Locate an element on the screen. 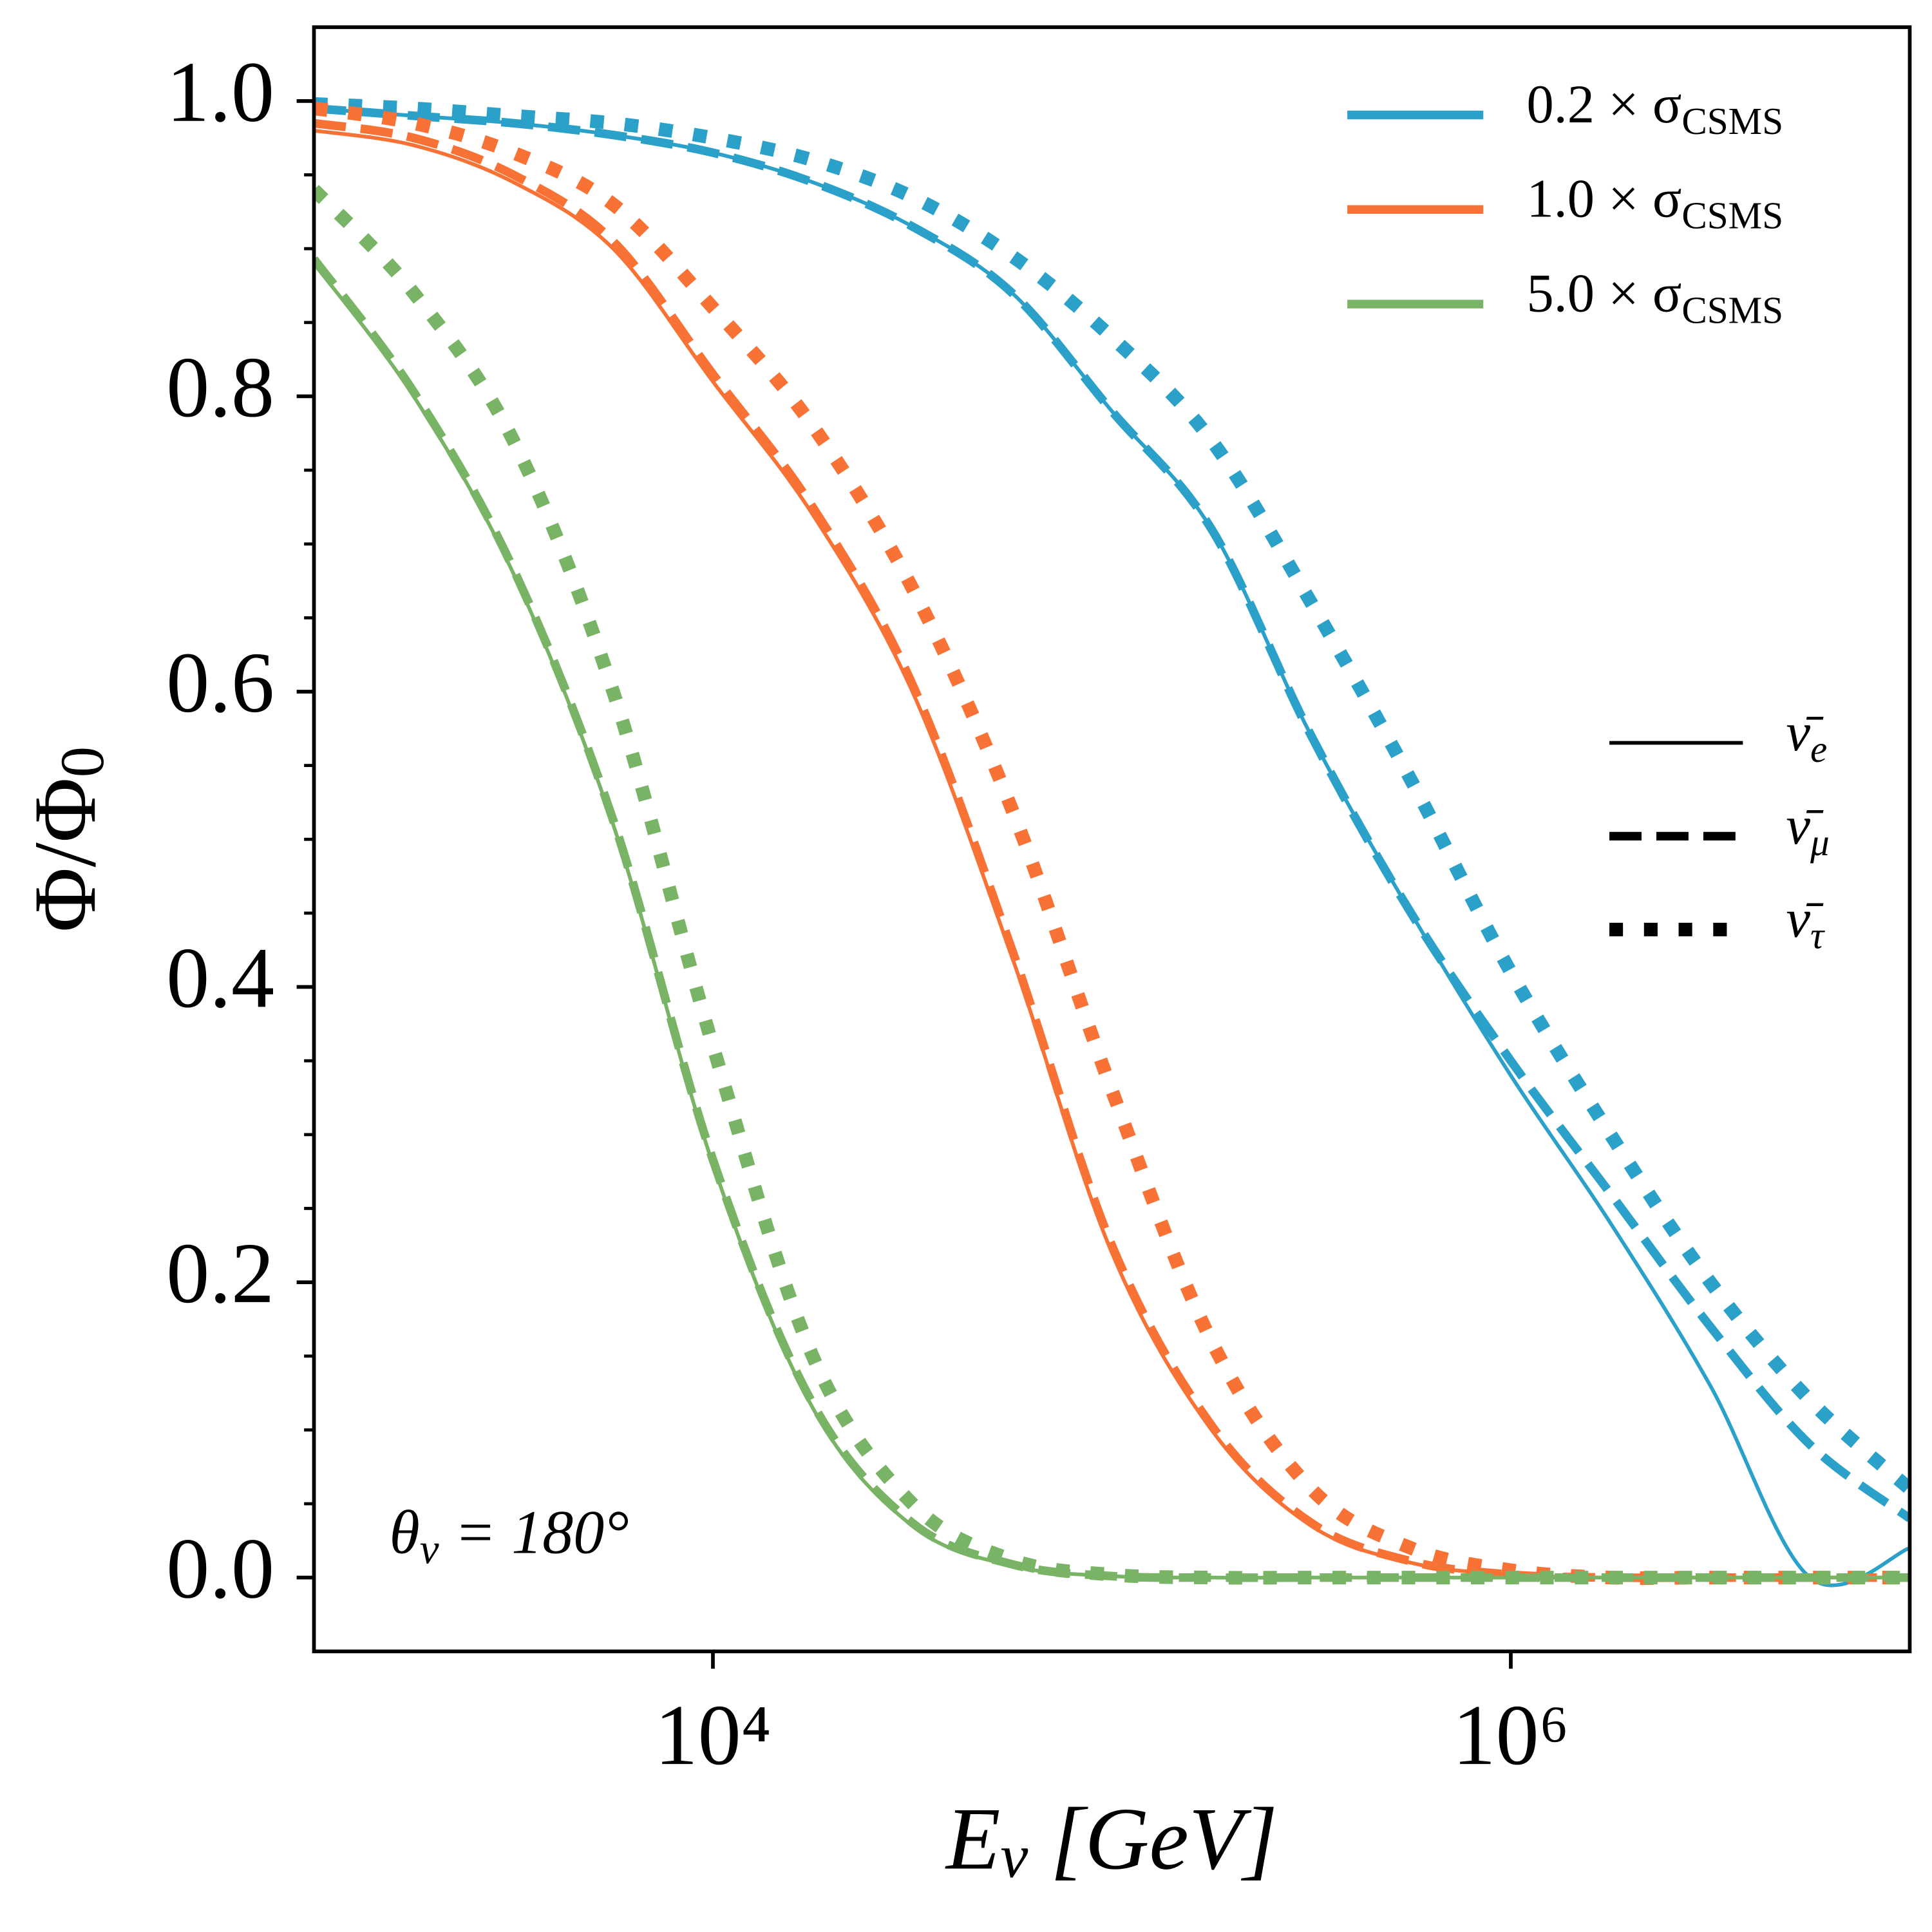  y-tick-label: 0.0 is located at coordinates (220, 1568).